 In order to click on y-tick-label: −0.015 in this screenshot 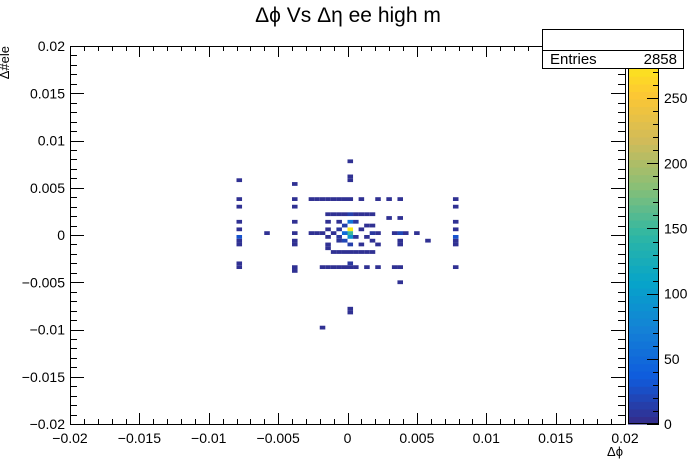, I will do `click(43, 377)`.